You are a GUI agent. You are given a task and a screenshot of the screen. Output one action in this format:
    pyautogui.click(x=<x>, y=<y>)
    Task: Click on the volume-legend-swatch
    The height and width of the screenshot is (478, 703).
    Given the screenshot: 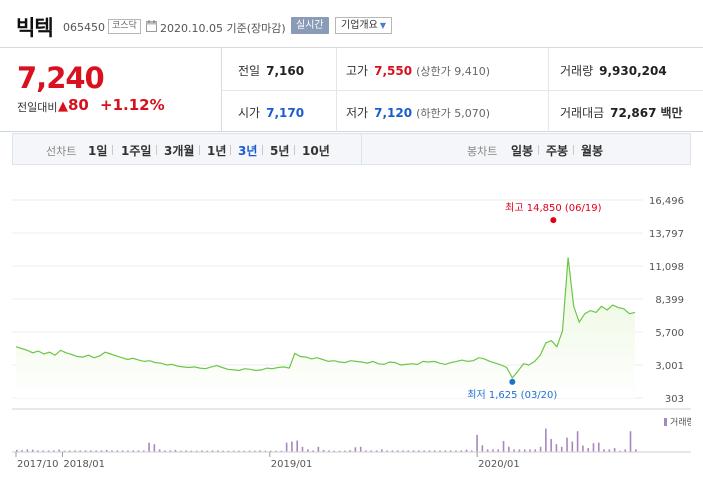 What is the action you would take?
    pyautogui.click(x=665, y=422)
    